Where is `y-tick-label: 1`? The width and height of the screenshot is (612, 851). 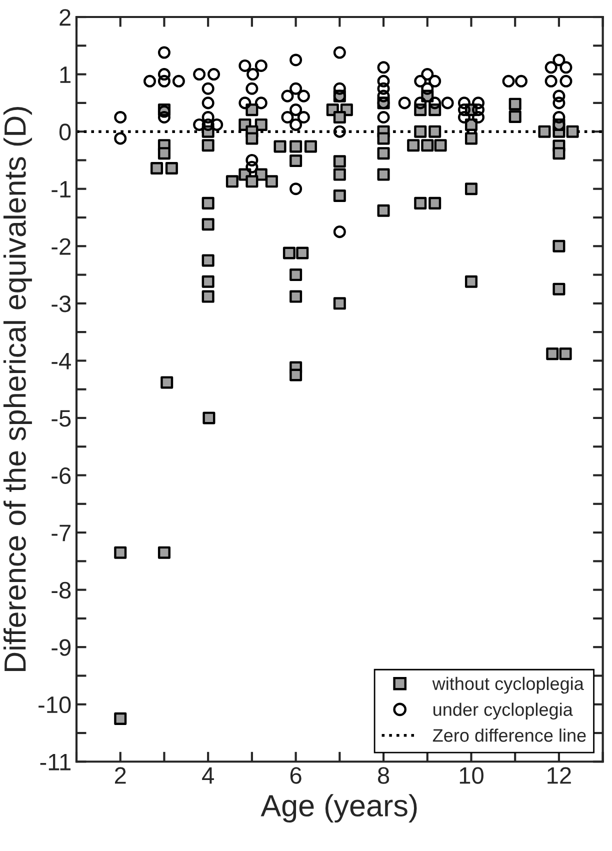 y-tick-label: 1 is located at coordinates (65, 74).